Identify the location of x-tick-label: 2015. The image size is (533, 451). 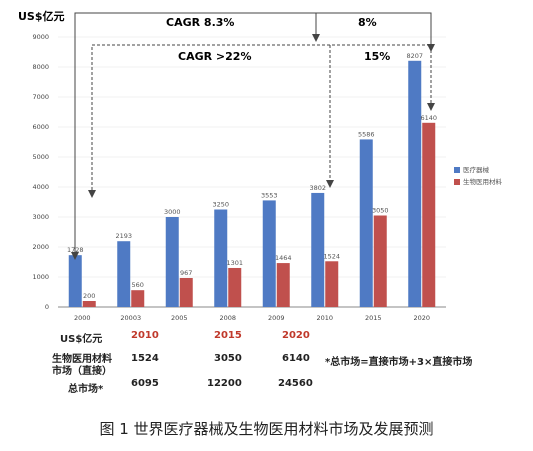
(373, 318).